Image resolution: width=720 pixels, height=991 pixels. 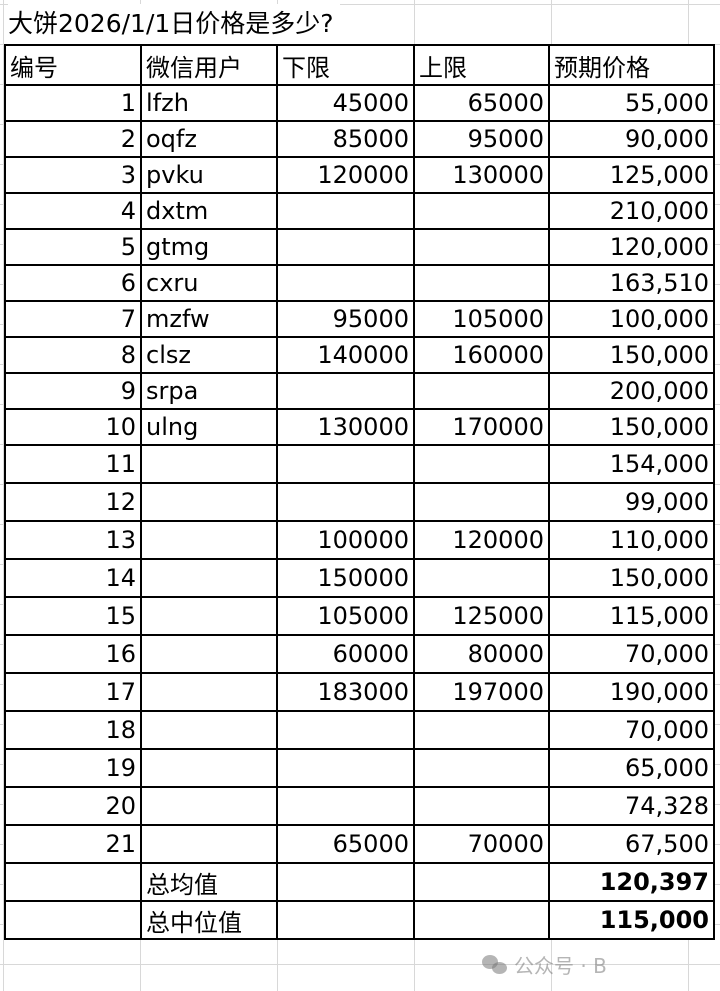 What do you see at coordinates (73, 616) in the screenshot?
I see `id-cell: 15` at bounding box center [73, 616].